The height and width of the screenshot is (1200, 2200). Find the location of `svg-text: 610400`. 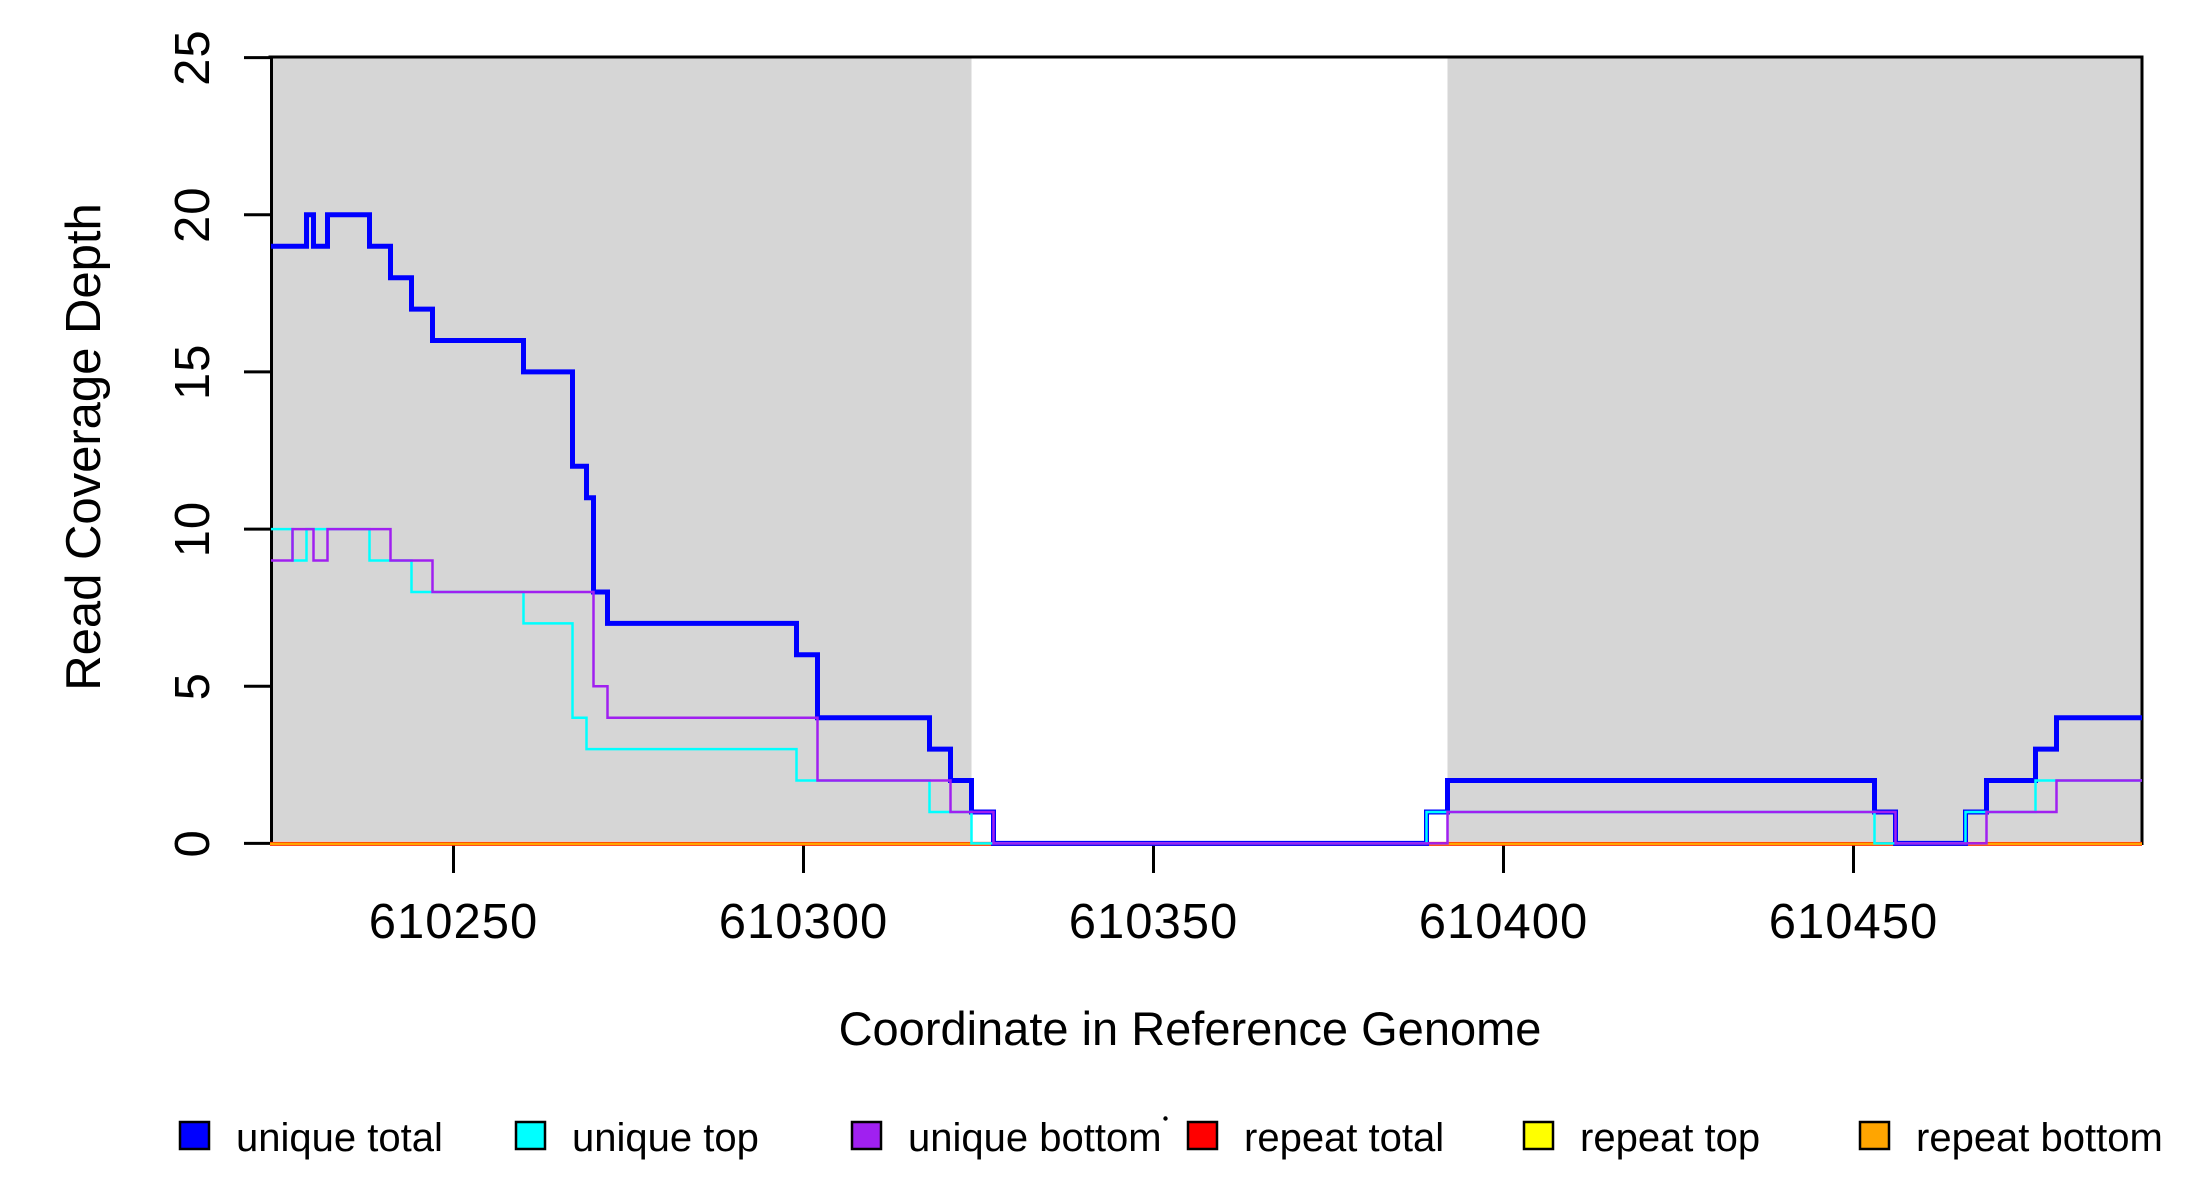

svg-text: 610400 is located at coordinates (1504, 922).